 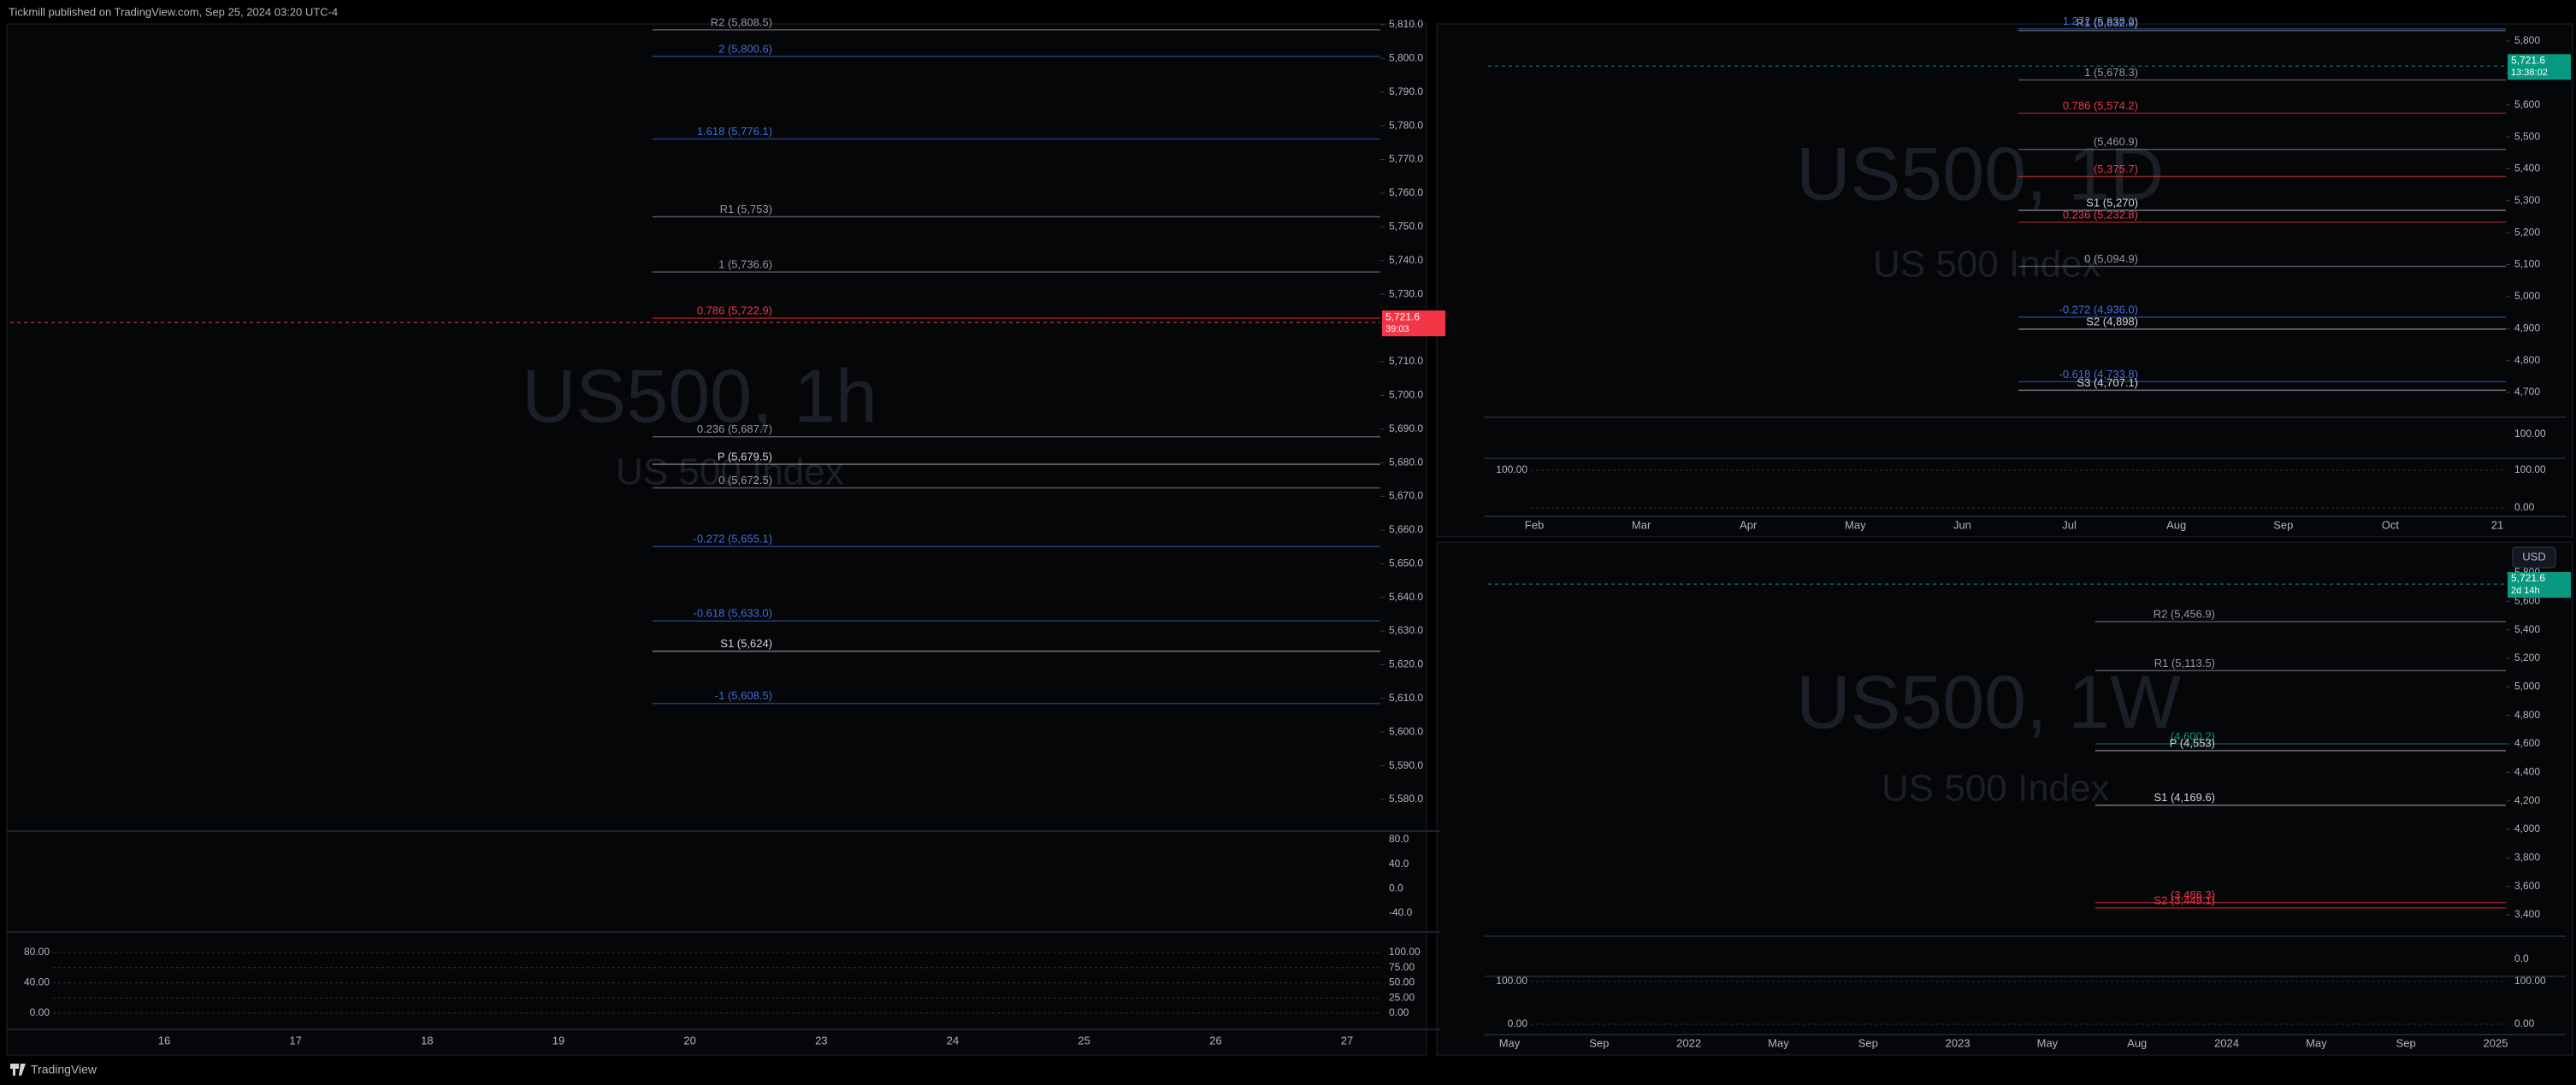 What do you see at coordinates (1402, 997) in the screenshot?
I see `oscillator-label: 25.00` at bounding box center [1402, 997].